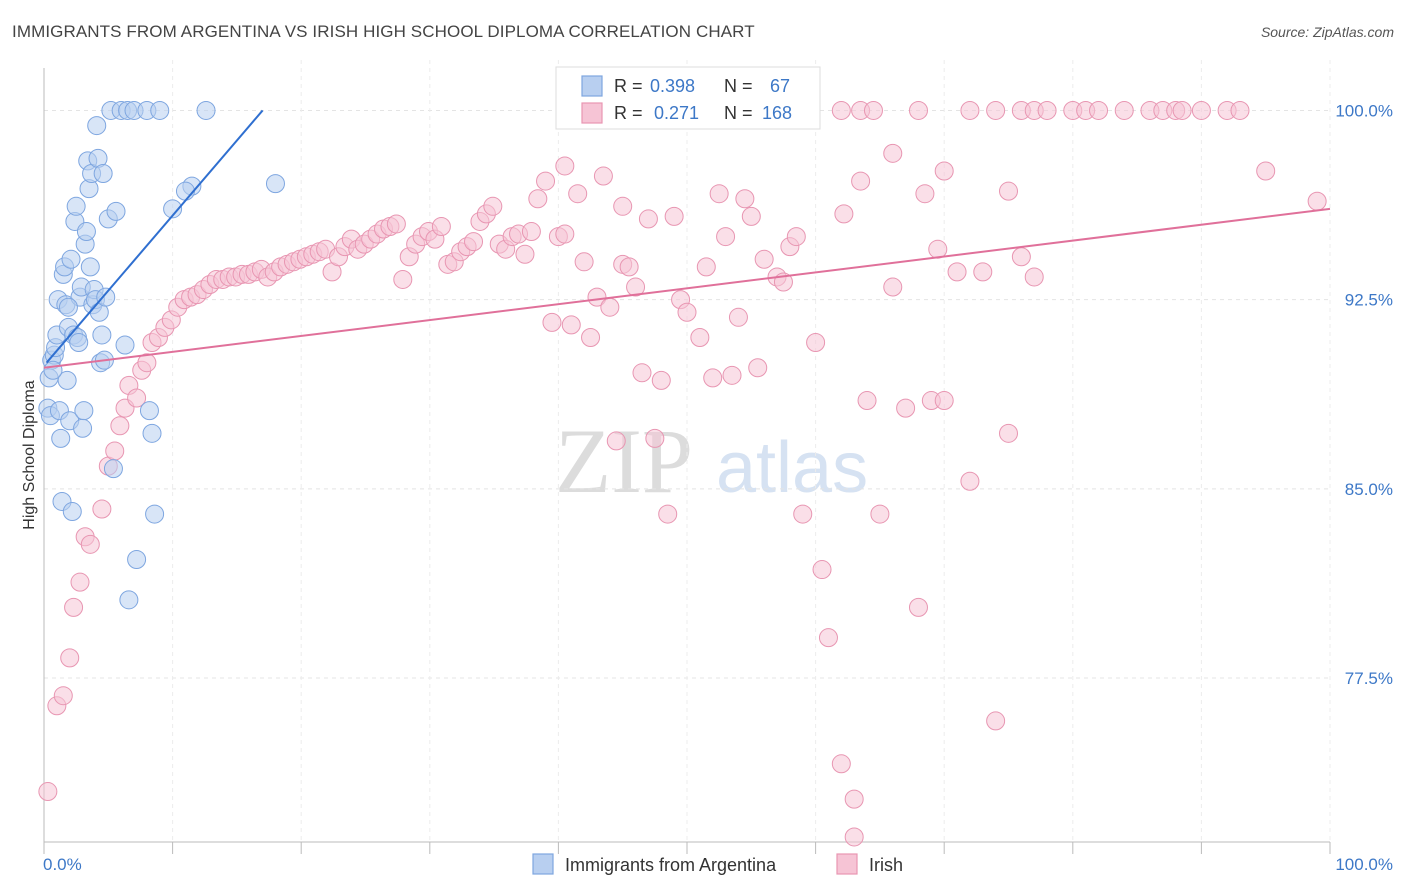 The image size is (1406, 892). I want to click on stats-legend-r-label-irish: R =, so click(628, 113).